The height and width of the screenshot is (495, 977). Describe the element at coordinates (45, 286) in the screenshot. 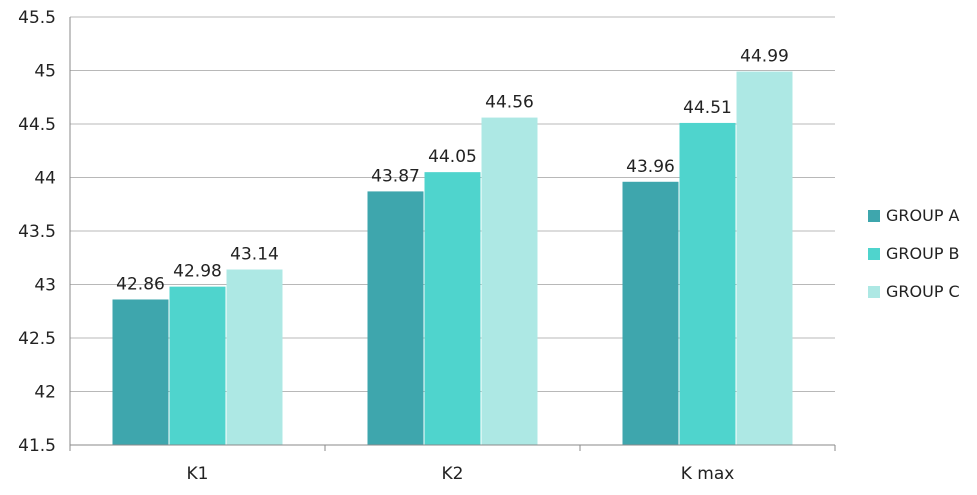

I see `y-tick-label: 43` at that location.